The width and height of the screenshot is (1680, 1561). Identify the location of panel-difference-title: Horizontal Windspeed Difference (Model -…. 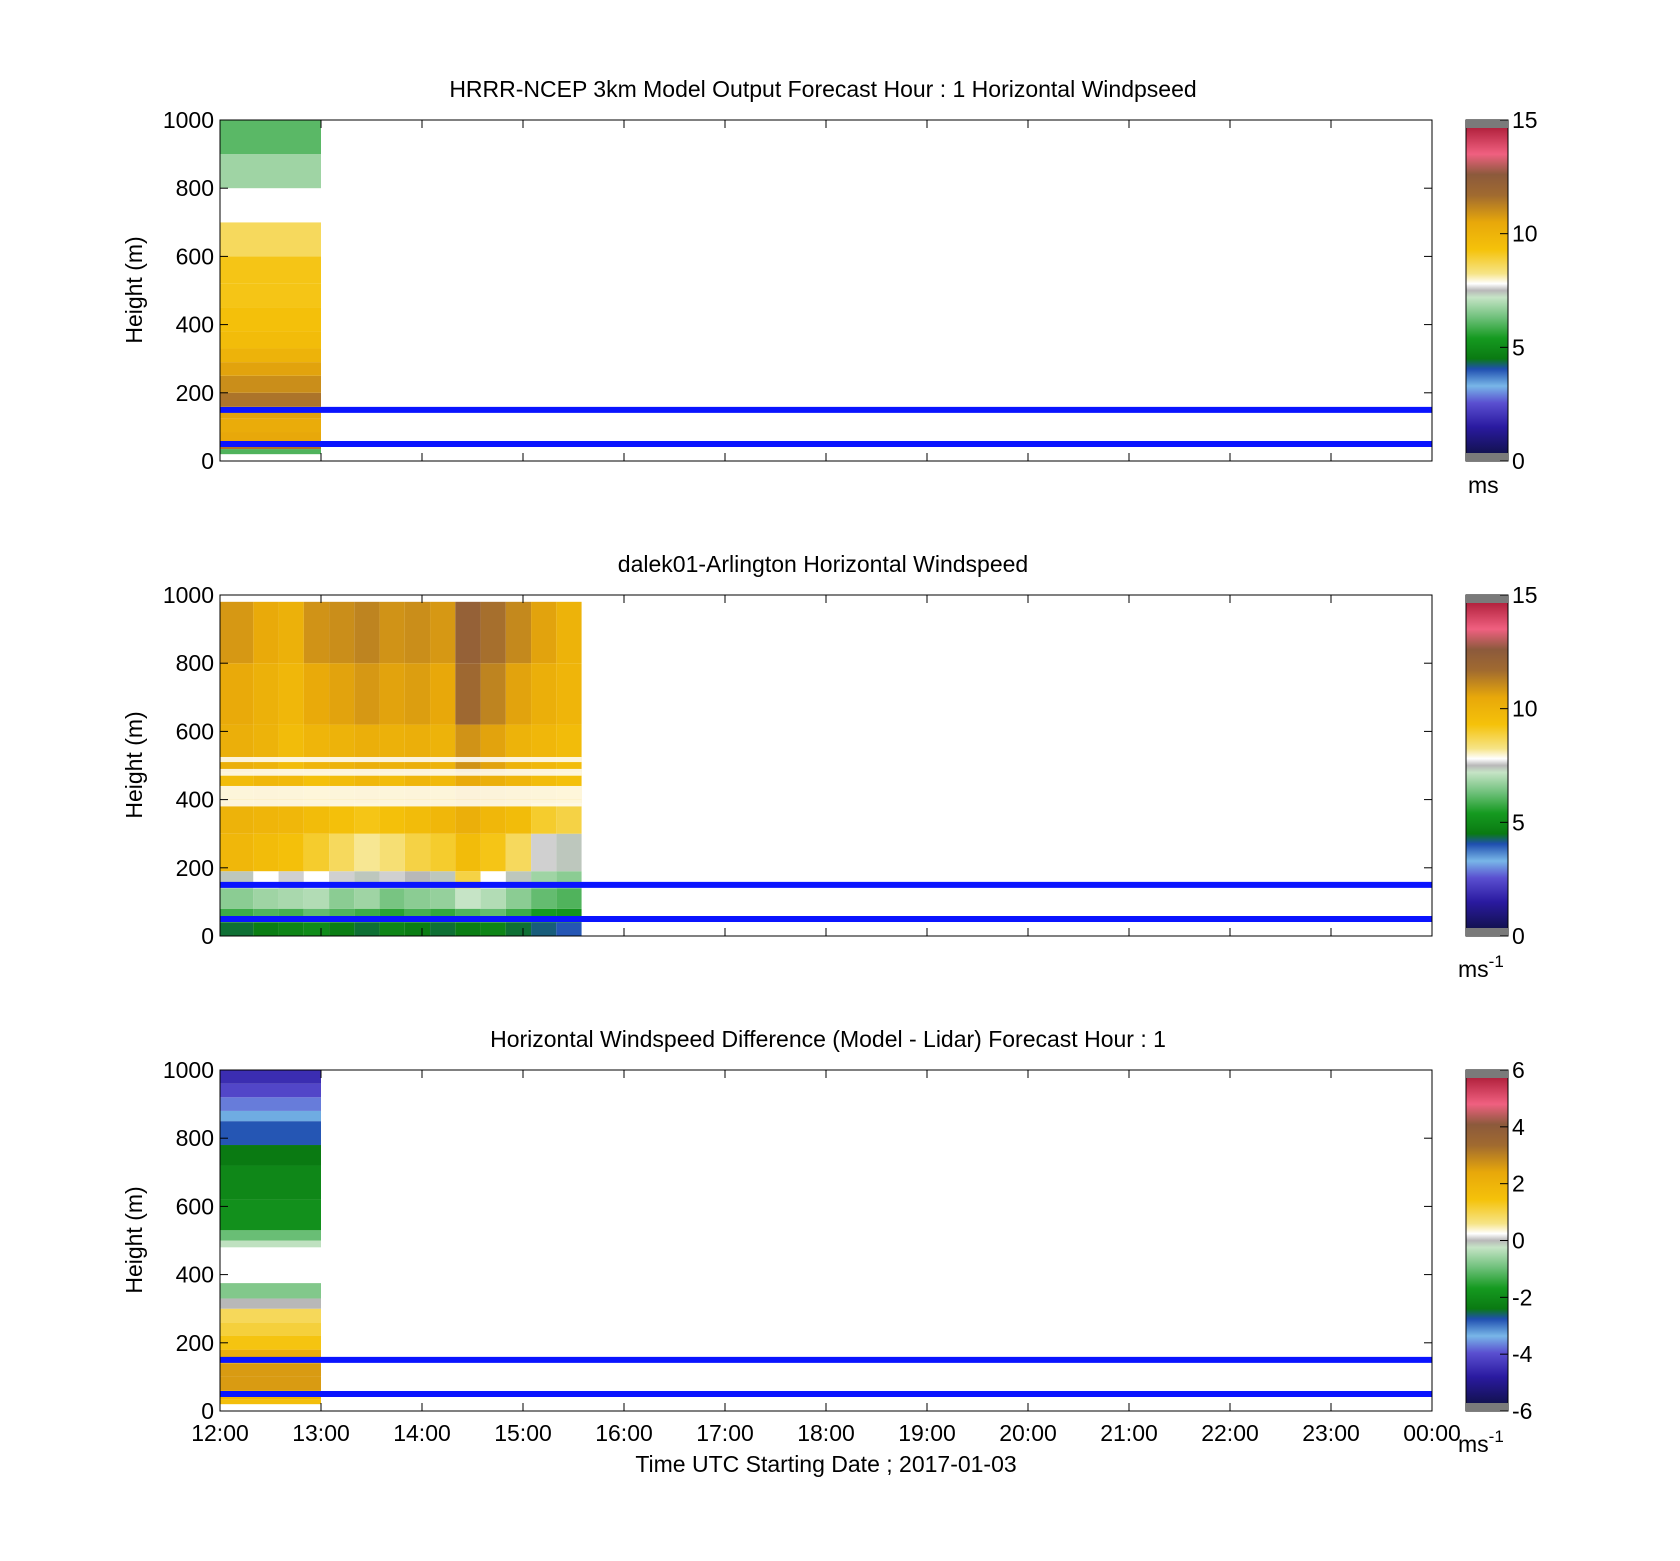
(828, 1039).